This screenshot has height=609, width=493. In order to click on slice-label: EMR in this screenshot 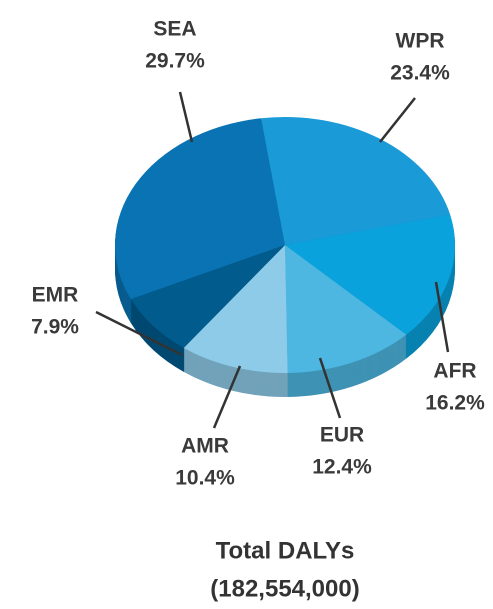, I will do `click(55, 295)`.